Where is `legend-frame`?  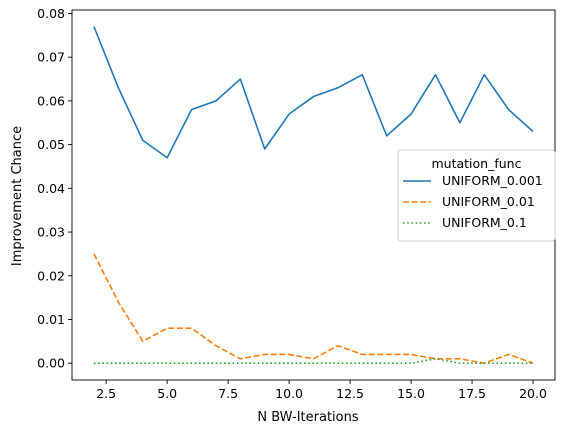
legend-frame is located at coordinates (476, 195).